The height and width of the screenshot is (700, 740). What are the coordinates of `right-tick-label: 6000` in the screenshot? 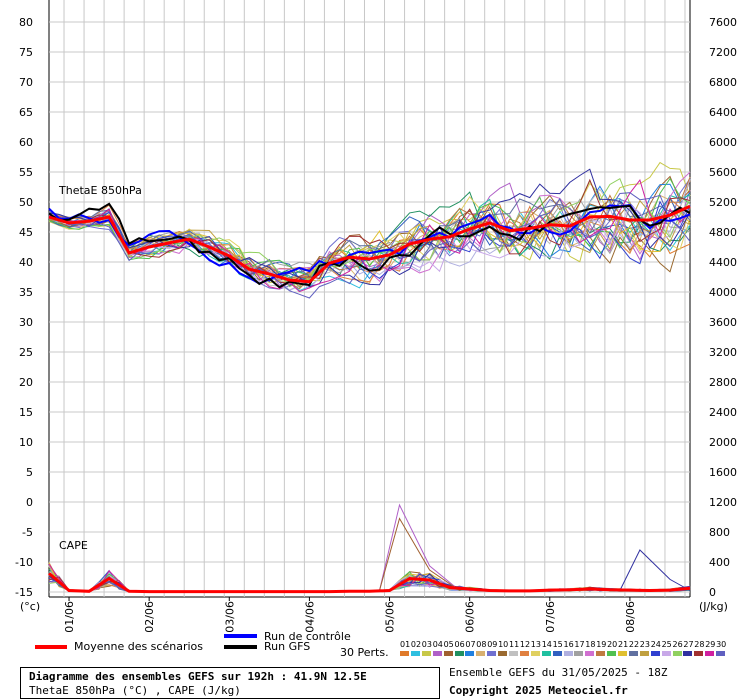 It's located at (723, 142).